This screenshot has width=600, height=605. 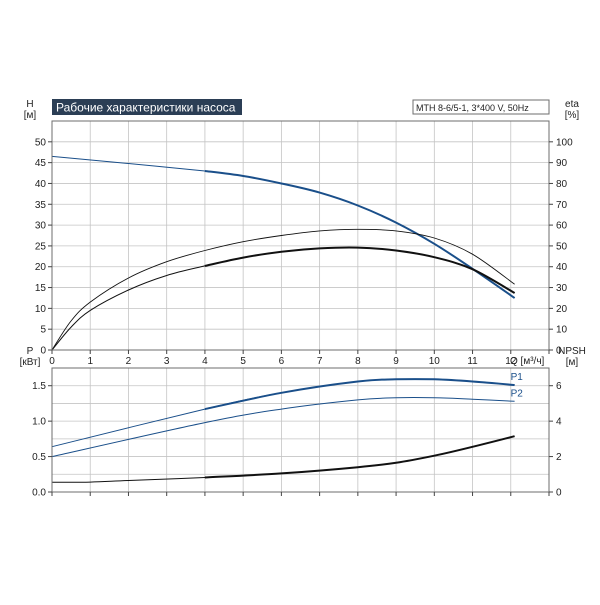 What do you see at coordinates (562, 330) in the screenshot?
I see `y-right-tick-label: 10` at bounding box center [562, 330].